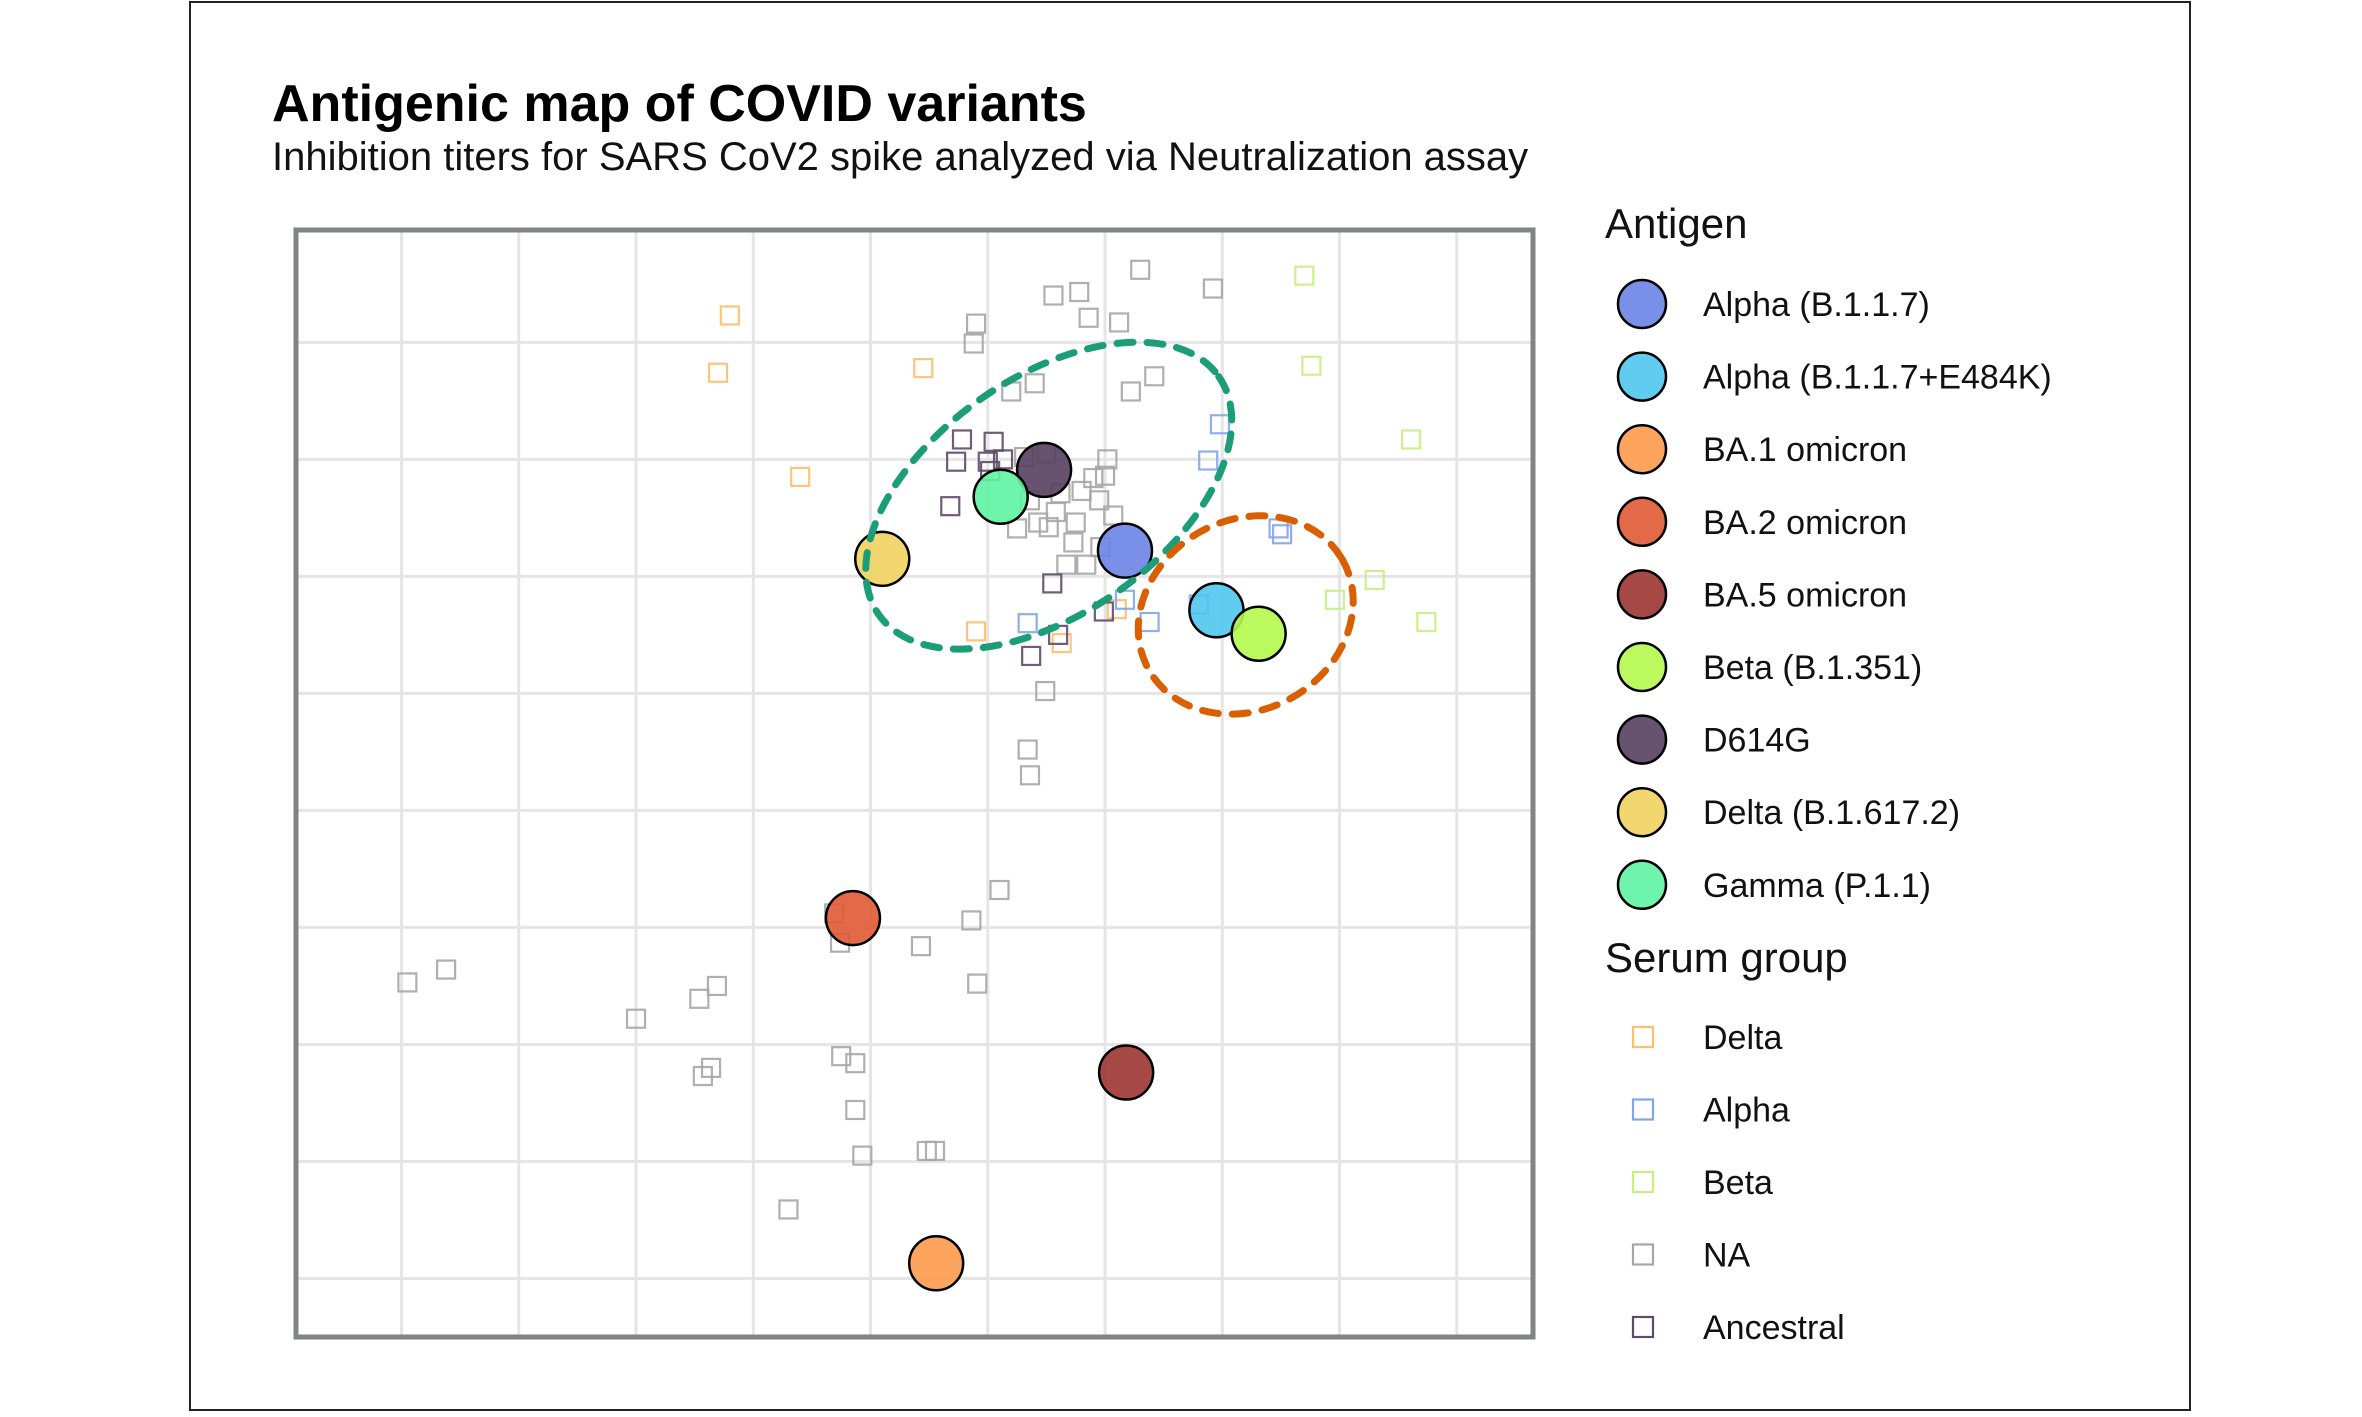 This screenshot has height=1417, width=2362. Describe the element at coordinates (1805, 523) in the screenshot. I see `legend-label-antigen: BA.2 omicron` at that location.